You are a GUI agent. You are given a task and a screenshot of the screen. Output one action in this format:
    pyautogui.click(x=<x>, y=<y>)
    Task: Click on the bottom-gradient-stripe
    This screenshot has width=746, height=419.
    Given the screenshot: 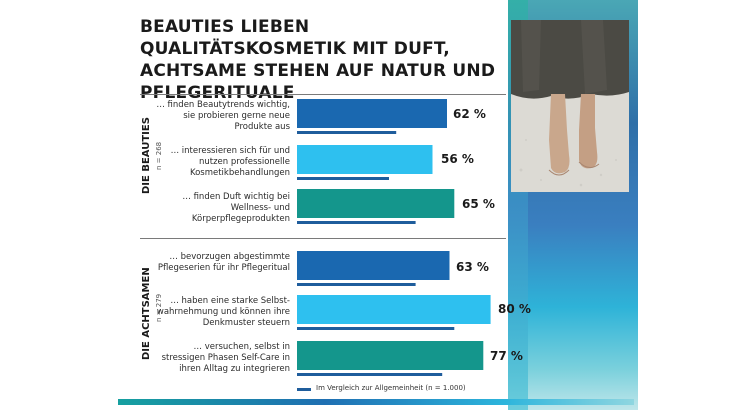 What is the action you would take?
    pyautogui.click(x=376, y=402)
    